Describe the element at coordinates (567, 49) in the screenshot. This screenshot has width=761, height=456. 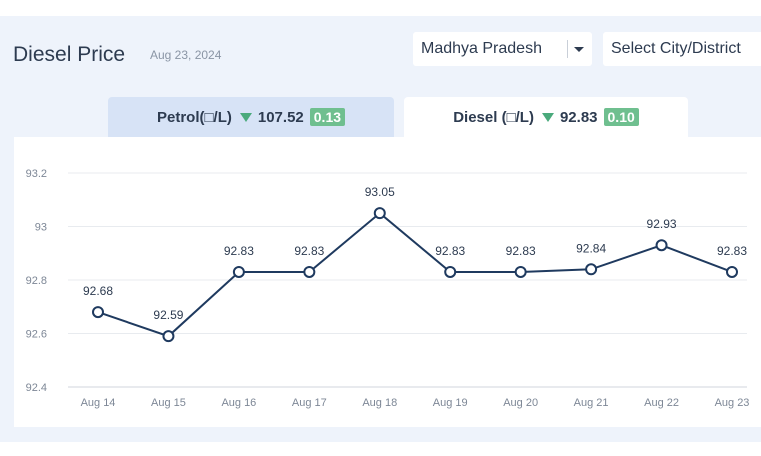
I see `select-divider` at that location.